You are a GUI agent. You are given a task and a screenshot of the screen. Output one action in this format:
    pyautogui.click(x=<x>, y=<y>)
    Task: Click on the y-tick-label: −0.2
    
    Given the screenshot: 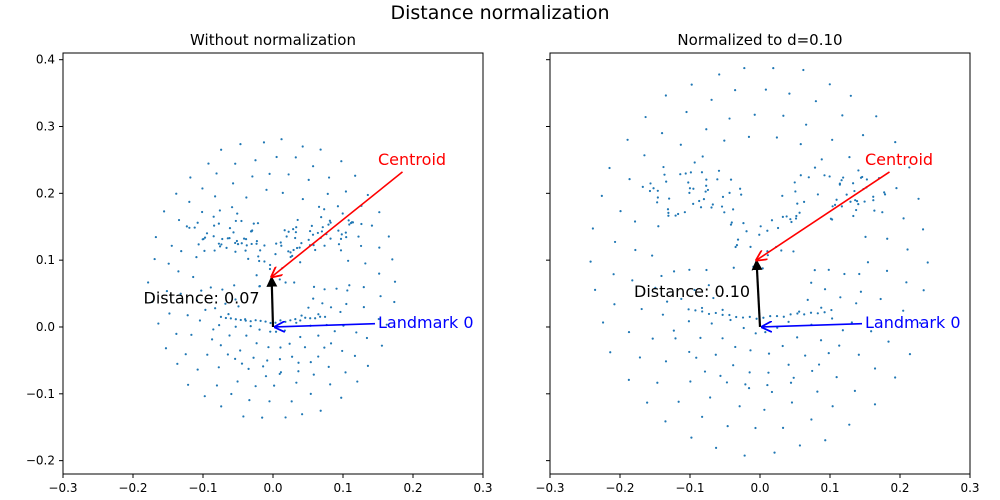 What is the action you would take?
    pyautogui.click(x=40, y=461)
    